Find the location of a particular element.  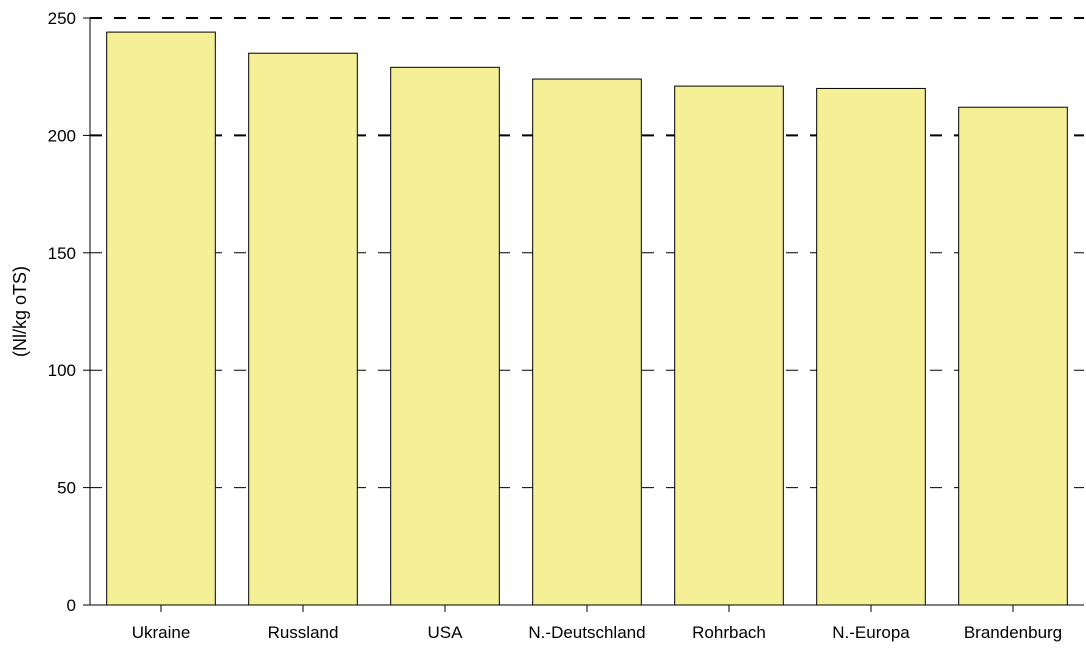

x-tick-label: N.-Deutschland is located at coordinates (586, 632).